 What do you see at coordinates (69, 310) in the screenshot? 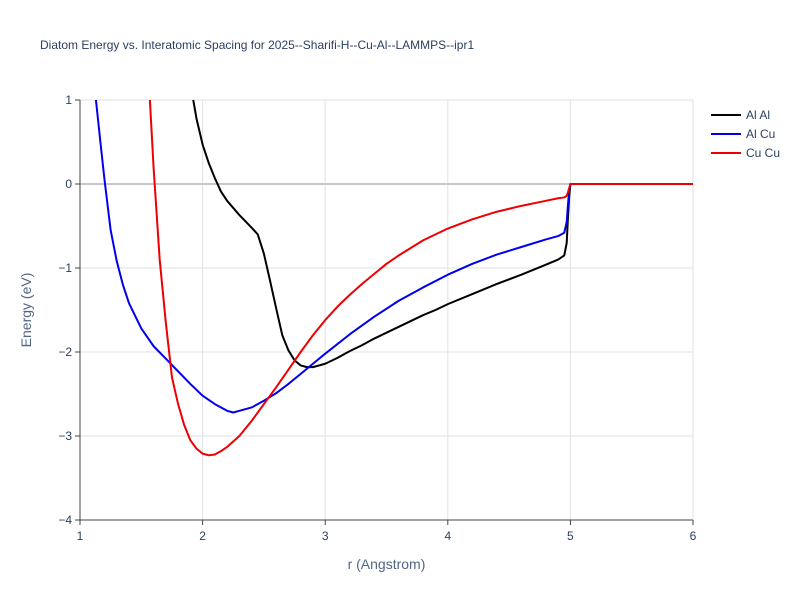
I see `y-axis: −4 −3 −2 −1 0 1` at bounding box center [69, 310].